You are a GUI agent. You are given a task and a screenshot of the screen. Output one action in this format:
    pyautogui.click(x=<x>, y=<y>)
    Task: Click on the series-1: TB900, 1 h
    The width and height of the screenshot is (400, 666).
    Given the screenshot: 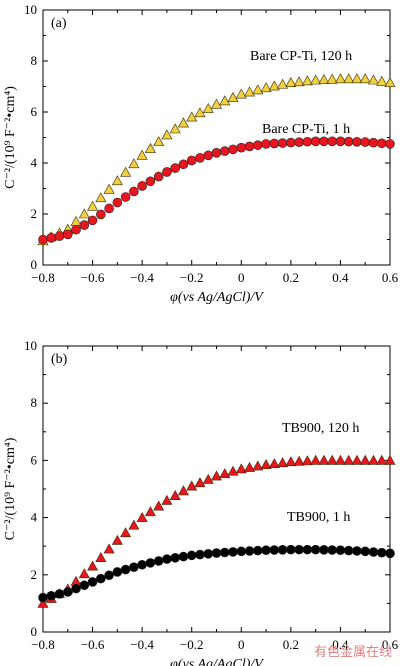 What is the action you would take?
    pyautogui.click(x=216, y=556)
    